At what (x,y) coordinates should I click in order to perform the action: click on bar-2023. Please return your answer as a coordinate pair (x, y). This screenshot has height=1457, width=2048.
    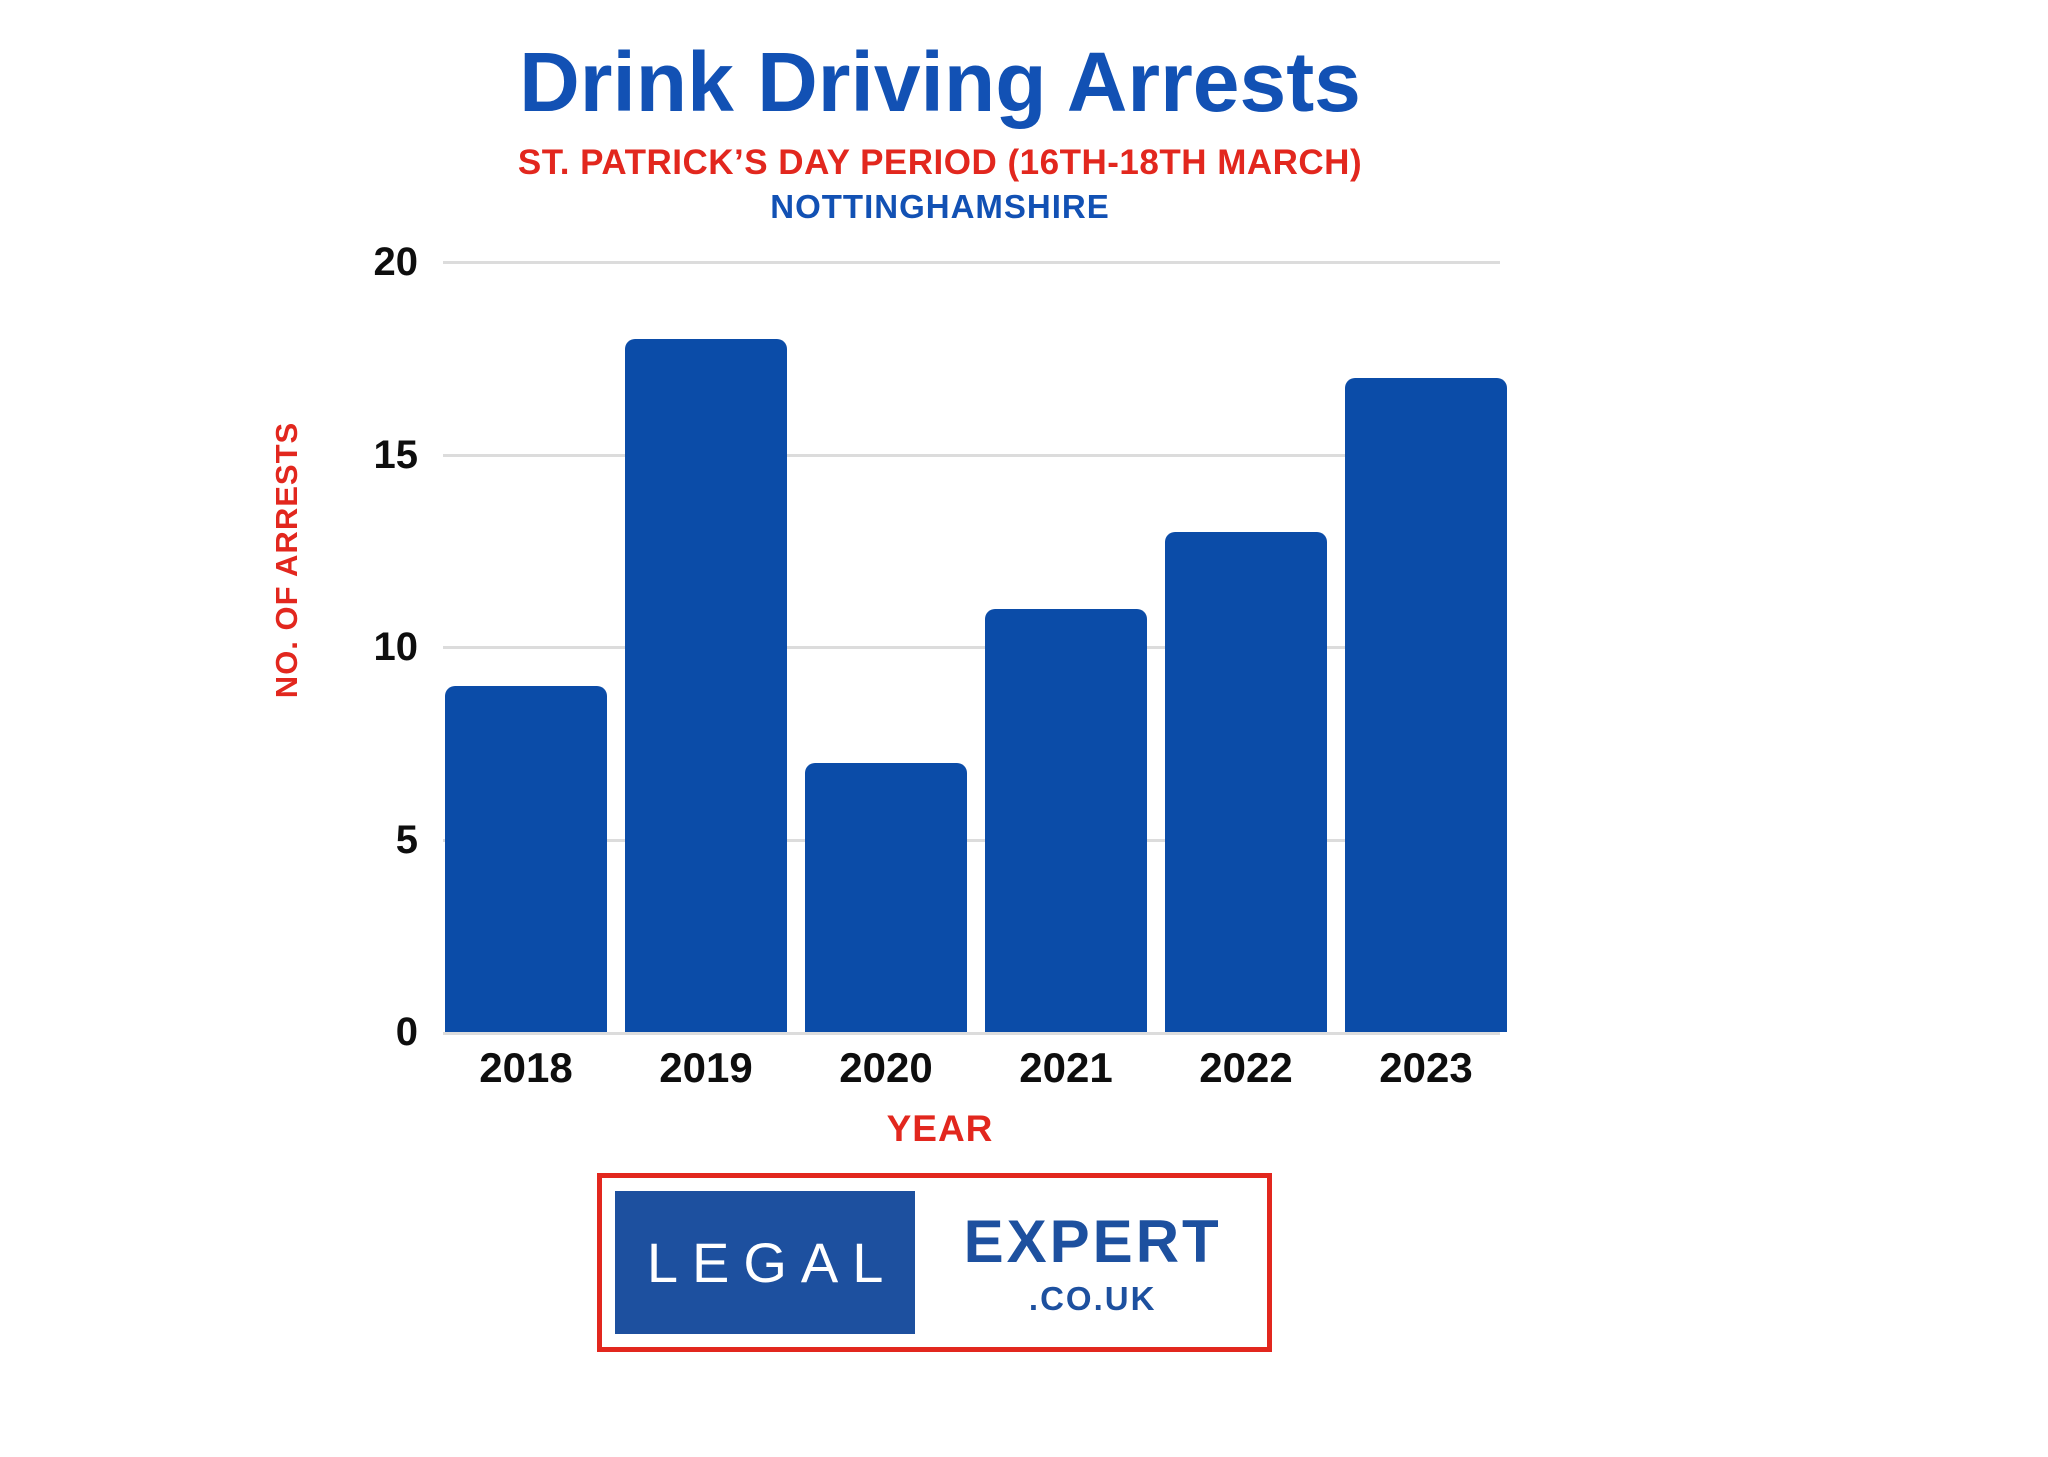
    Looking at the image, I should click on (1426, 704).